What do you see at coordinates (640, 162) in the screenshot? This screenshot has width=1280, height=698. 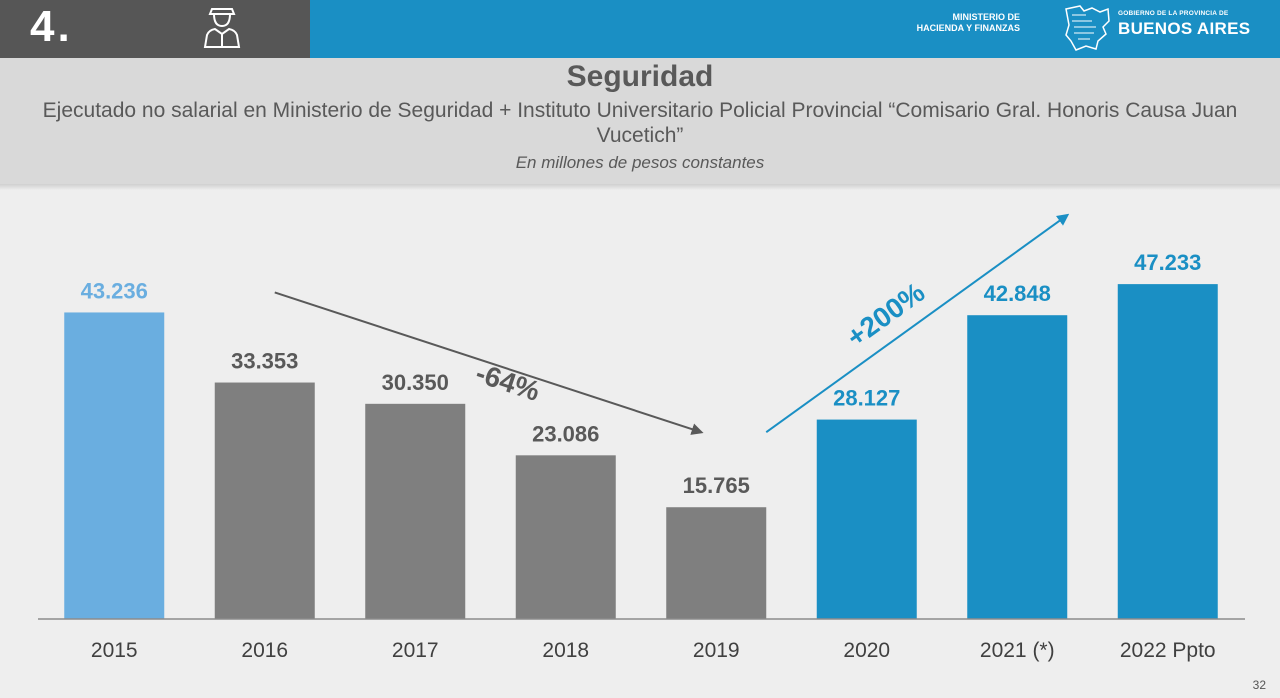 I see `chart-unit: En millones de pesos constantes` at bounding box center [640, 162].